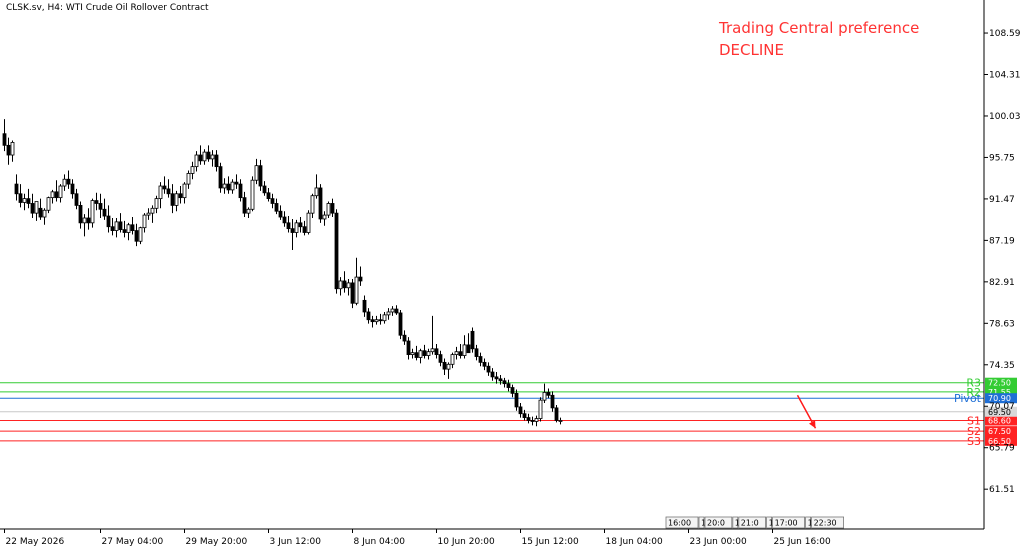 The height and width of the screenshot is (555, 1024). I want to click on level-price-label: 71.55, so click(999, 392).